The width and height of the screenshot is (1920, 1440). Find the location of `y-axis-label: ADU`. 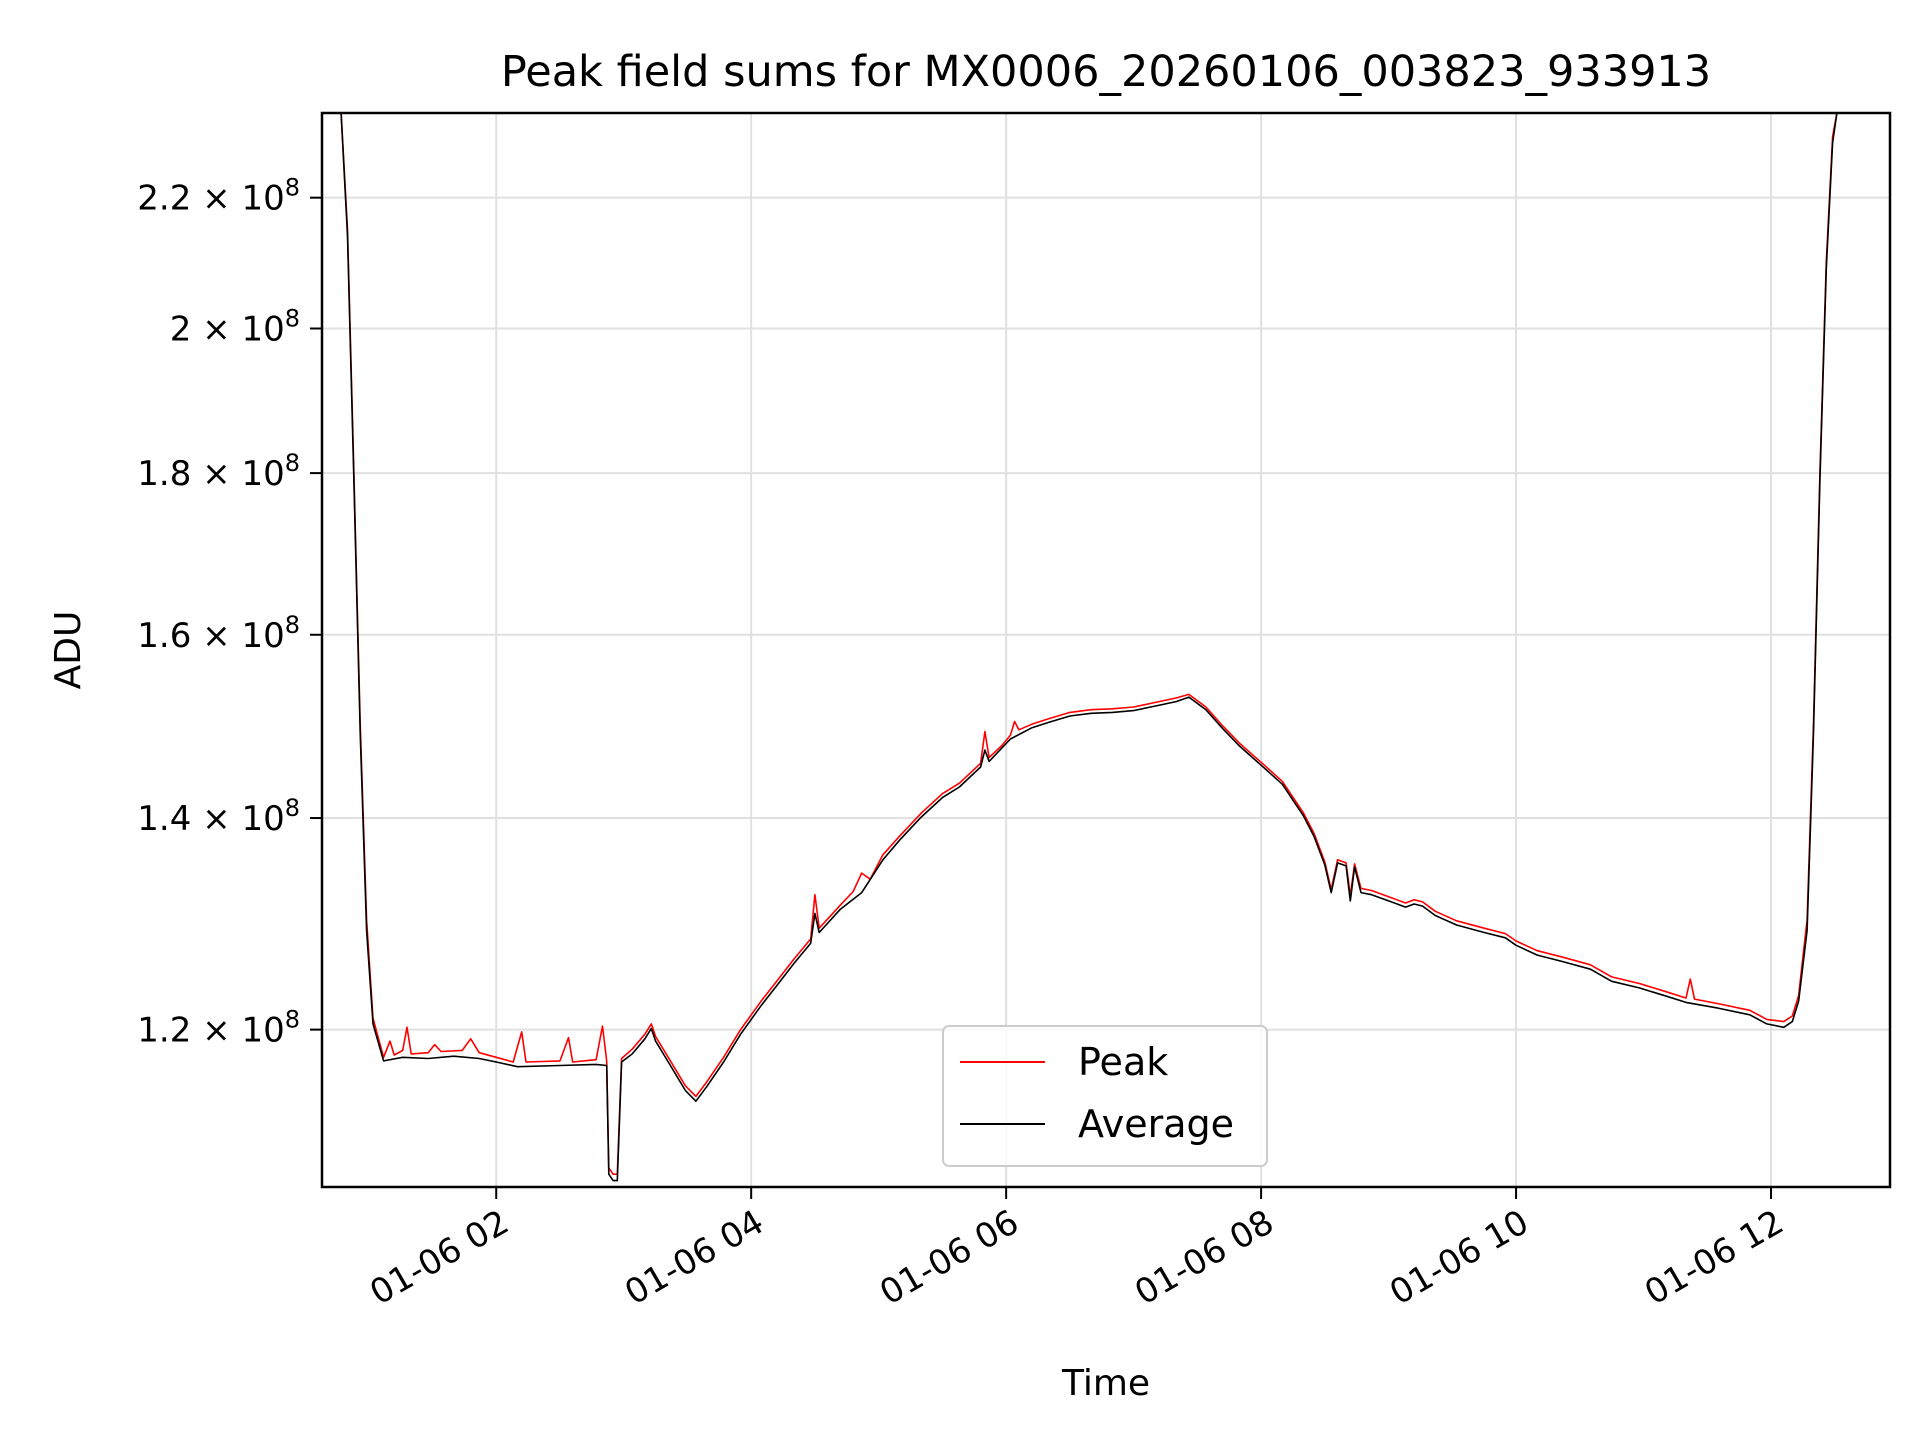

y-axis-label: ADU is located at coordinates (68, 650).